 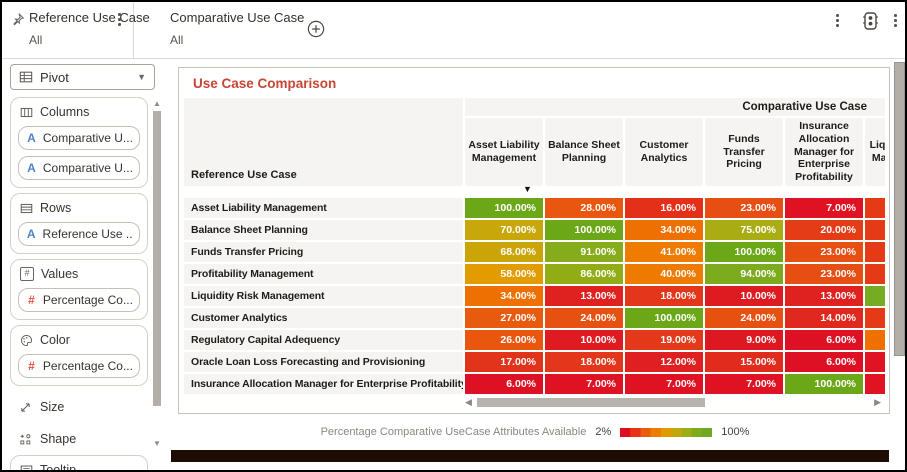 I want to click on heatmap-cell: 17.00%, so click(x=504, y=362).